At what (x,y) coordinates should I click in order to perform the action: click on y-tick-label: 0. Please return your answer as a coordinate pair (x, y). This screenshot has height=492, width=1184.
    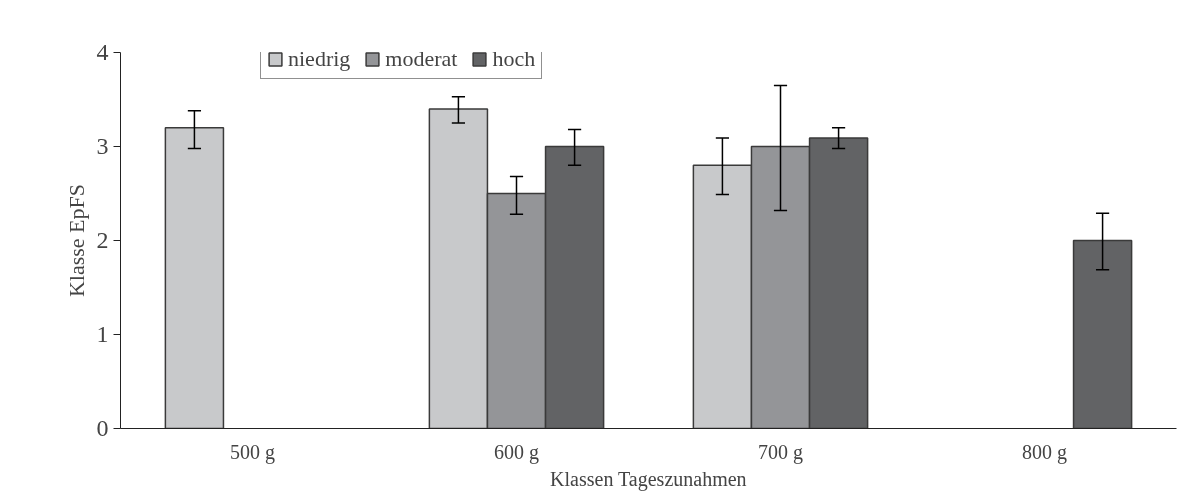
    Looking at the image, I should click on (102, 428).